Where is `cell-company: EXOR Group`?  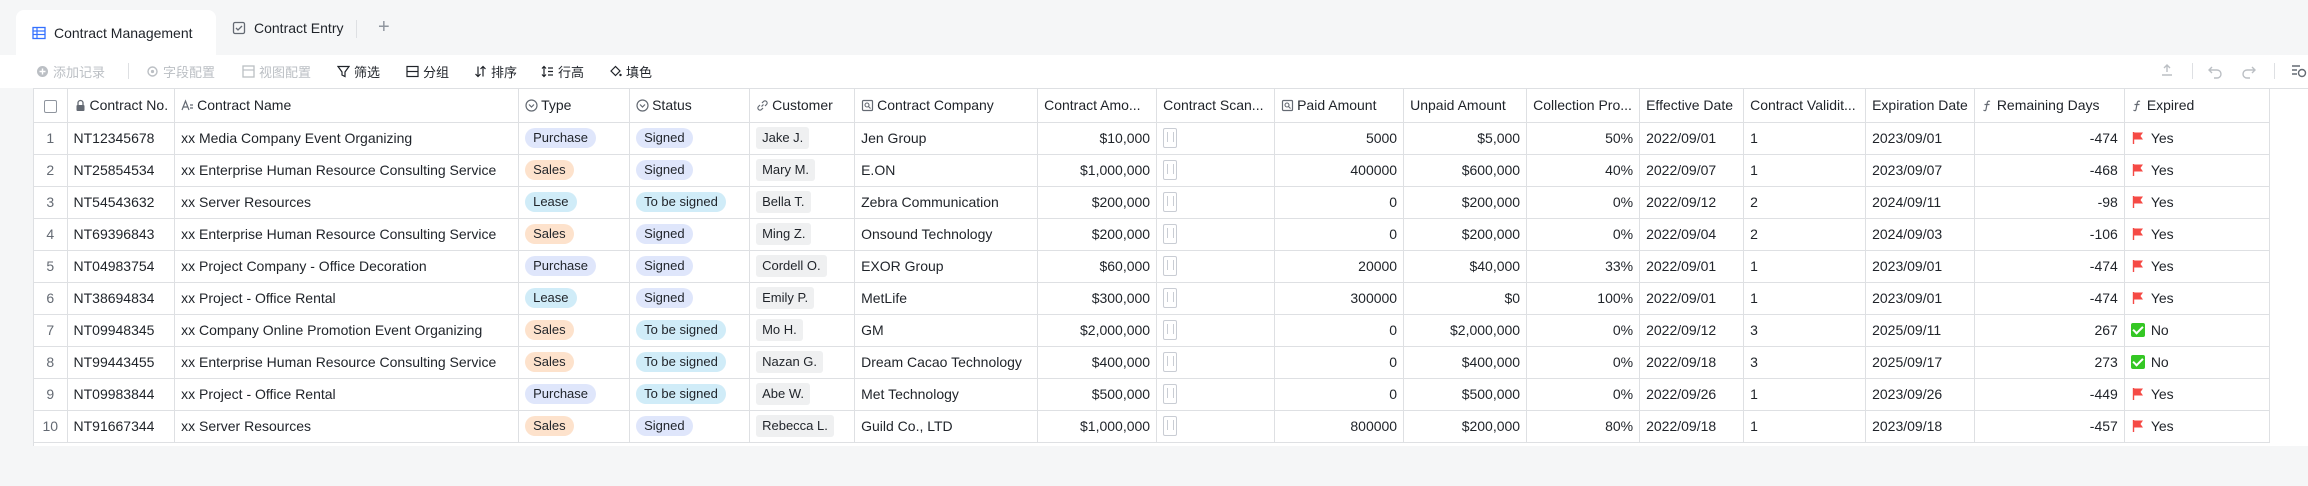
cell-company: EXOR Group is located at coordinates (946, 266).